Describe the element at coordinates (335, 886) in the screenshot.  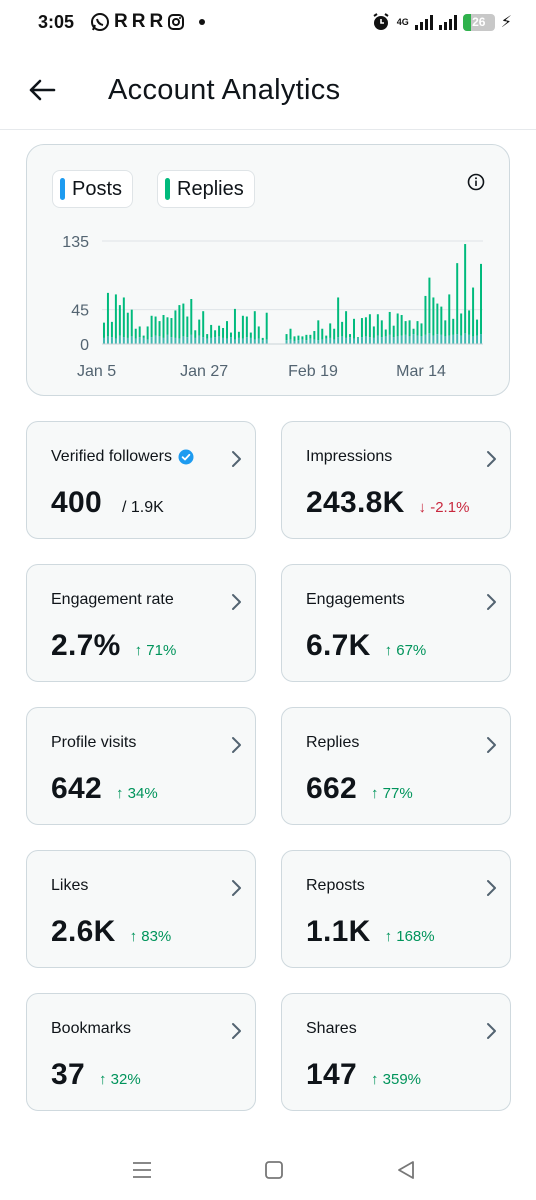
I see `stat-label: Reposts` at that location.